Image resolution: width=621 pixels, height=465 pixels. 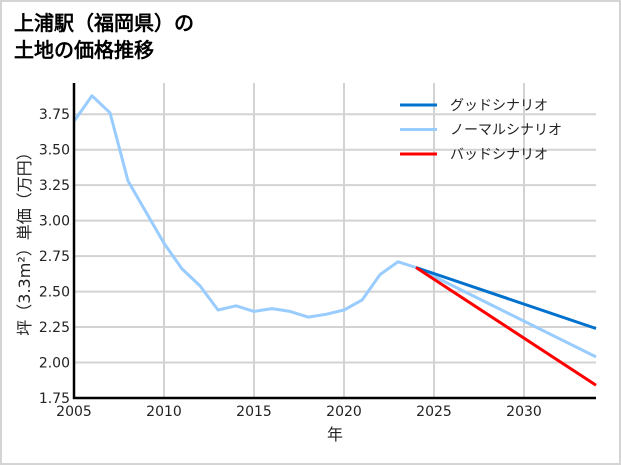 I want to click on y-tick-labels: 1.75 2.00 2.25 2.50 2.75 3.00 3.25 3.50 3.75, so click(x=54, y=257).